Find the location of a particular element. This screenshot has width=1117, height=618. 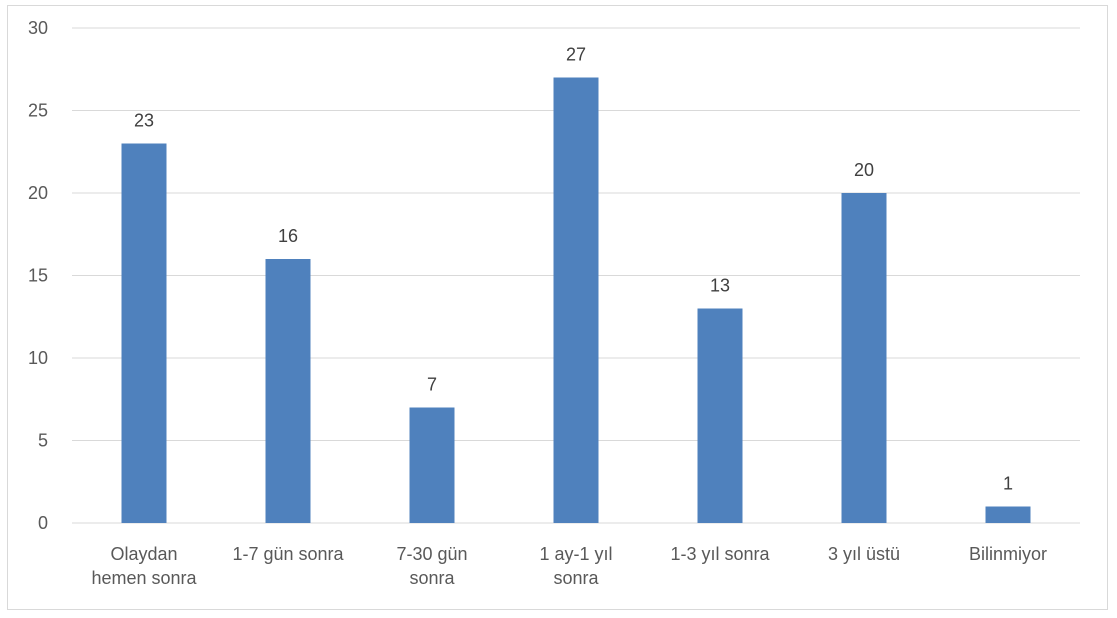

y-tick-label: 30 is located at coordinates (38, 28).